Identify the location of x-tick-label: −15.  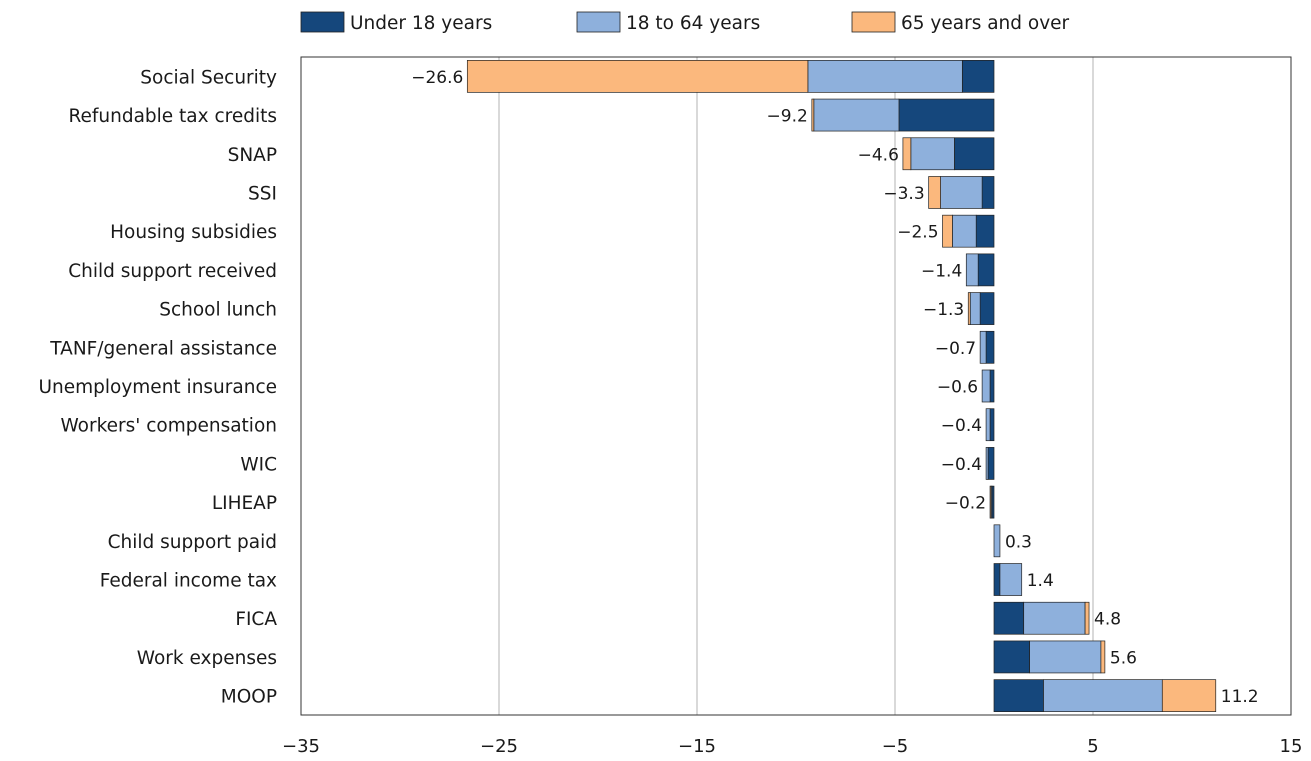
(697, 746).